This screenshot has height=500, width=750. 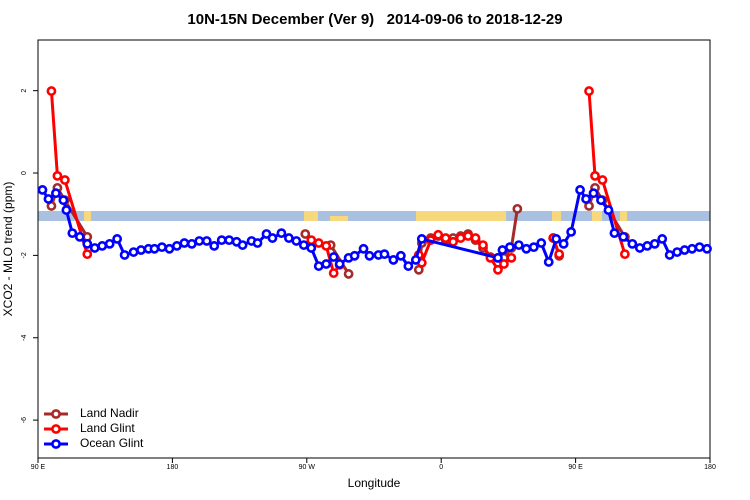 What do you see at coordinates (24, 173) in the screenshot?
I see `y-tick-label: 0` at bounding box center [24, 173].